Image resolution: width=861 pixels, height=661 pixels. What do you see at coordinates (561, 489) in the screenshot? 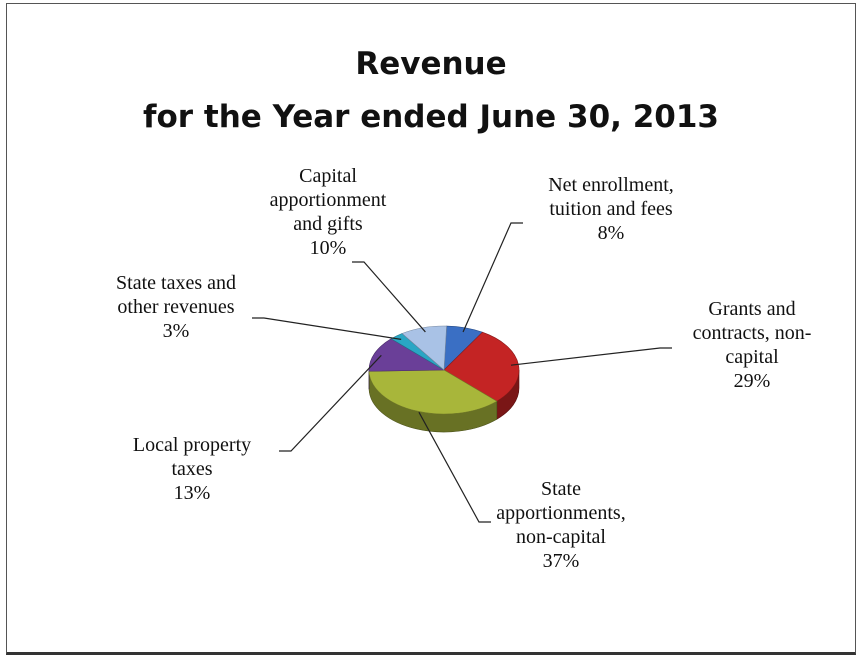
I see `slice-label-line: State` at bounding box center [561, 489].